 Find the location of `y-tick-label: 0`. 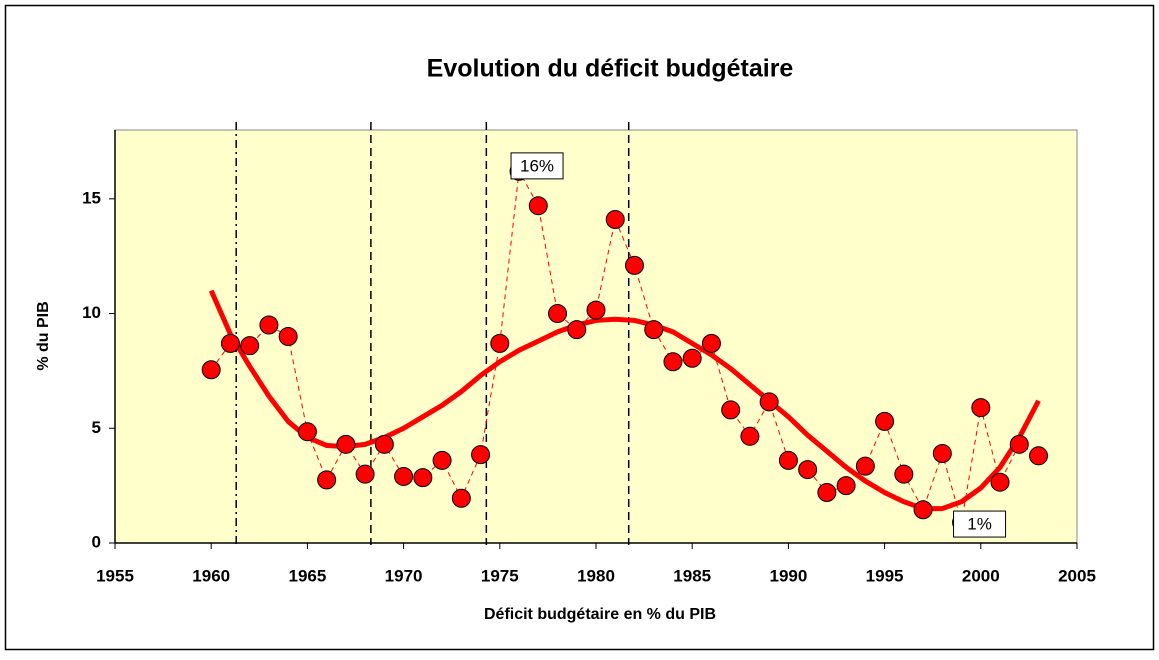

y-tick-label: 0 is located at coordinates (96, 541).